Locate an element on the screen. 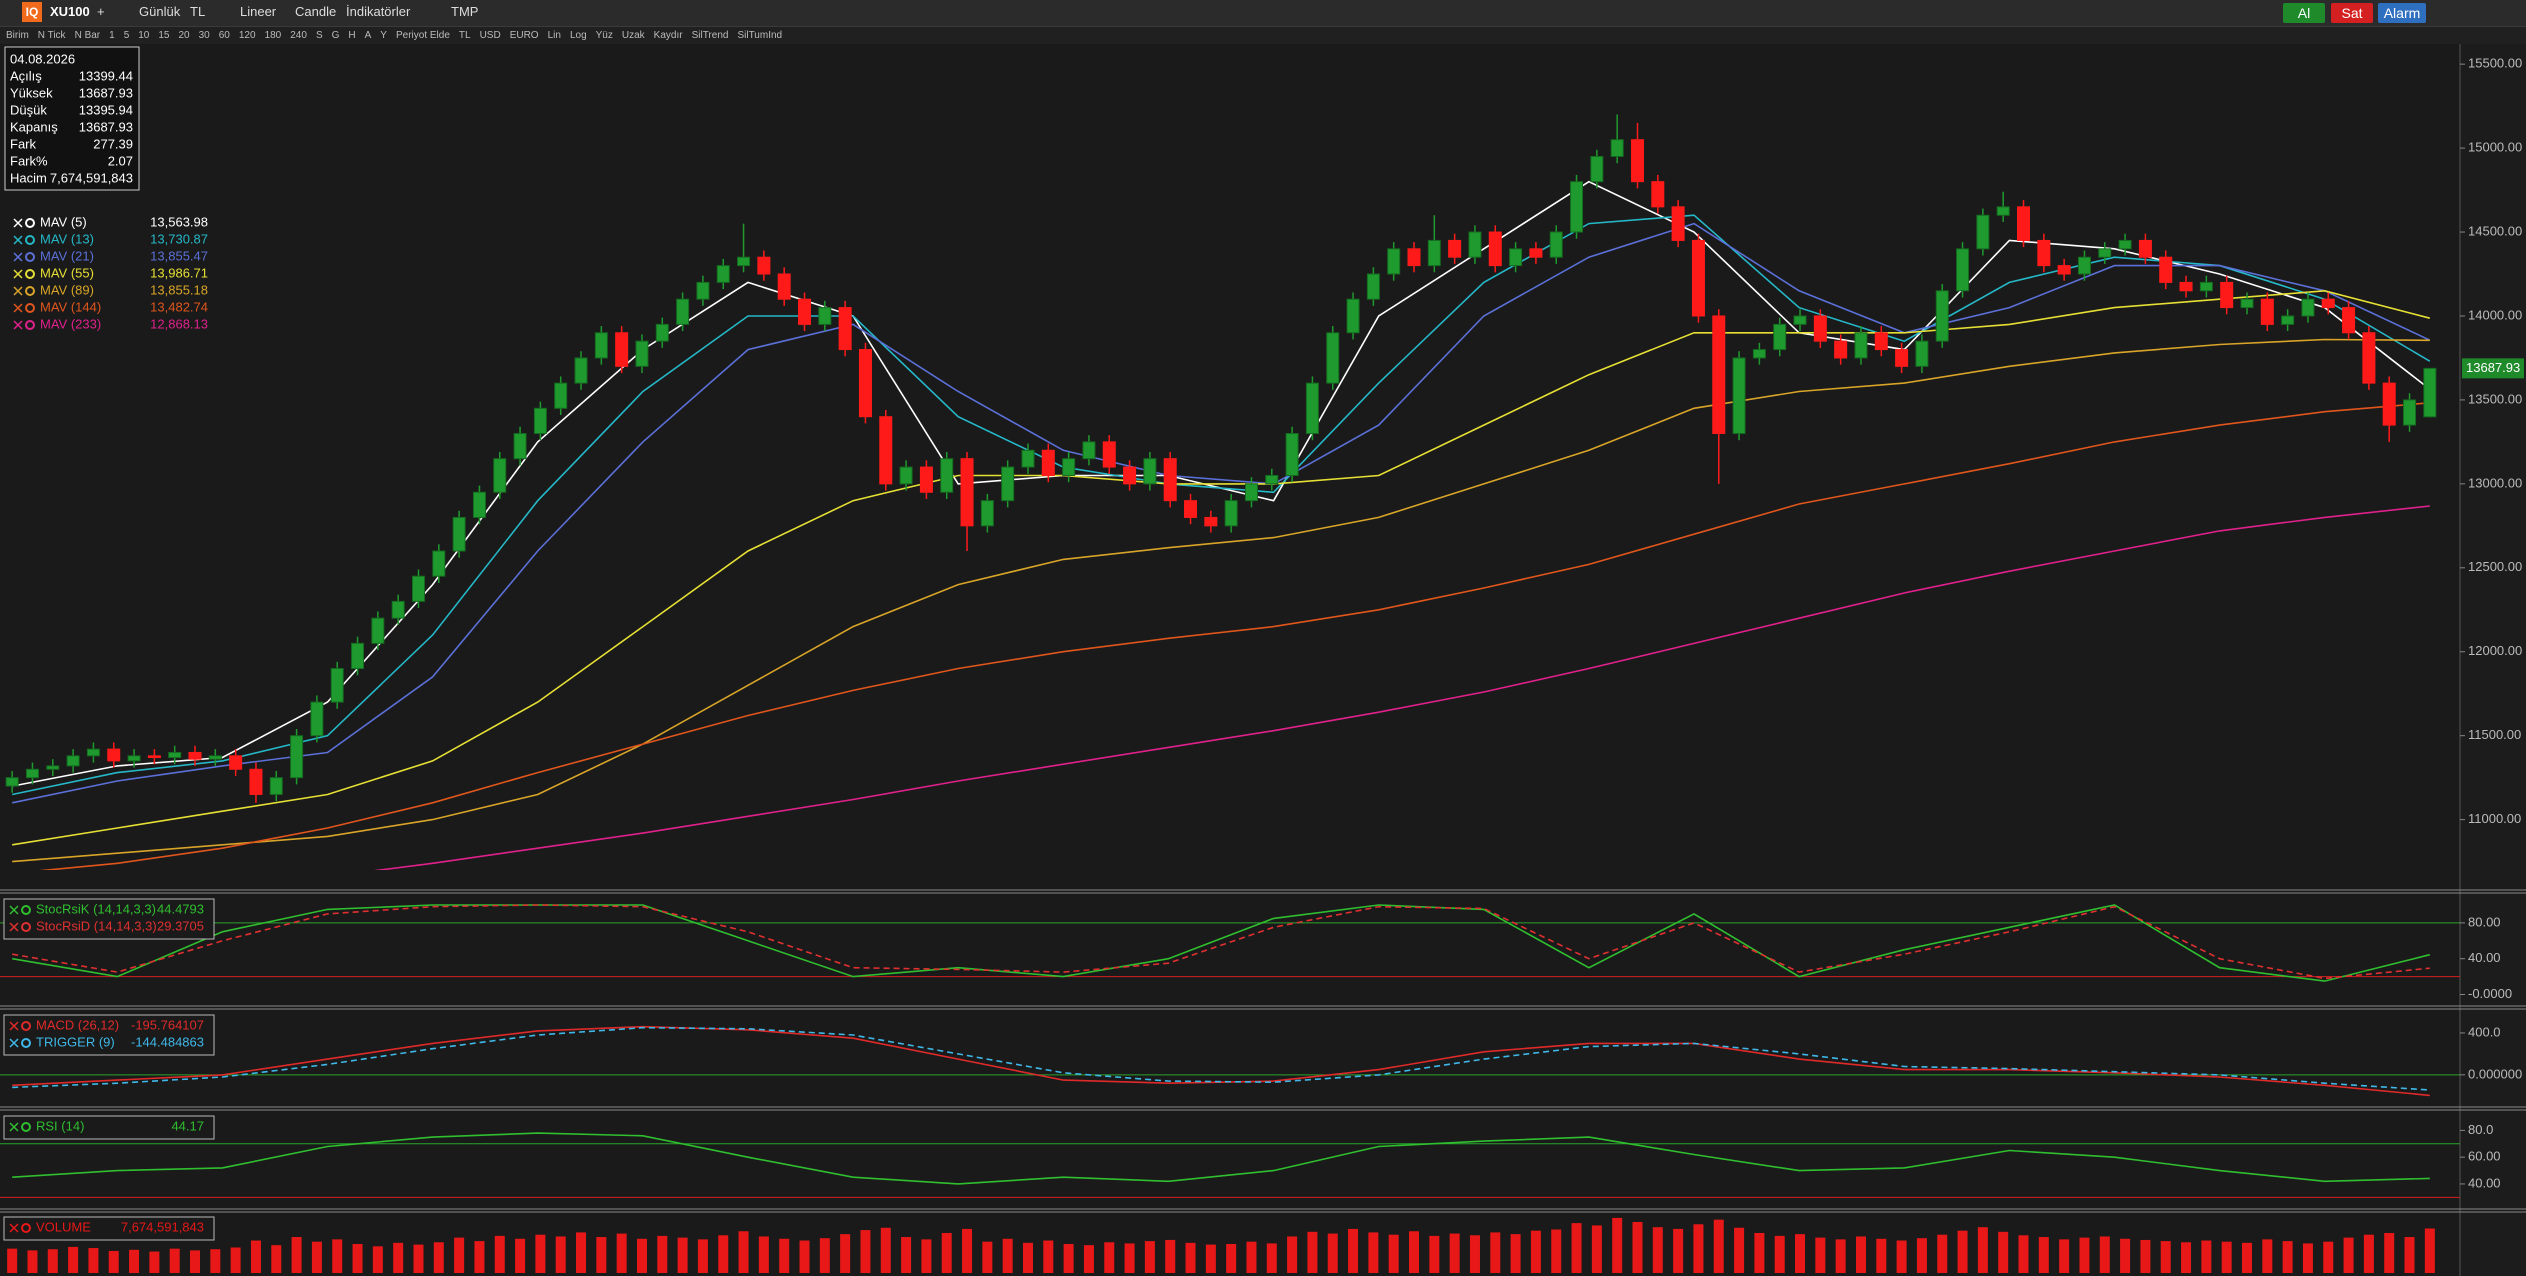 This screenshot has width=2526, height=1276. period-item: Uzak is located at coordinates (633, 35).